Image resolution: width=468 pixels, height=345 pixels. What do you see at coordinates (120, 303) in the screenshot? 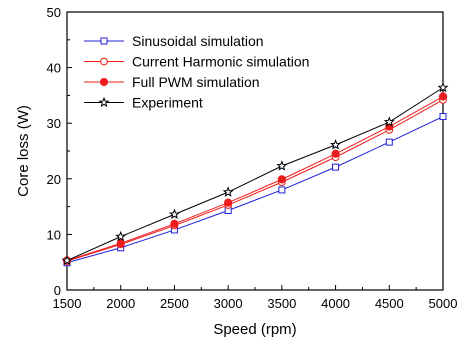
I see `x-tick-label: 2000` at bounding box center [120, 303].